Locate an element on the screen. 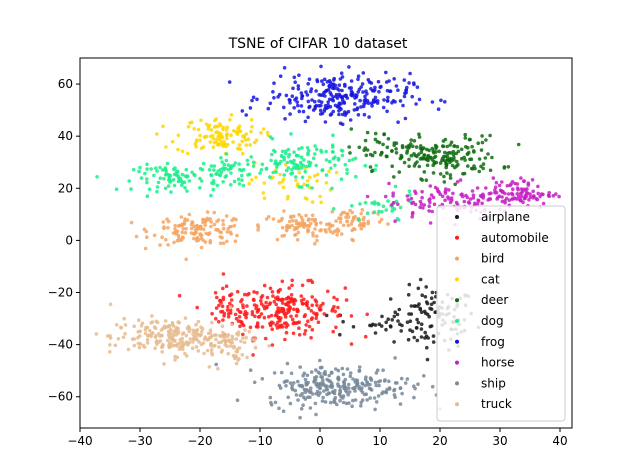 This screenshot has width=636, height=476. legend-marker is located at coordinates (457, 404).